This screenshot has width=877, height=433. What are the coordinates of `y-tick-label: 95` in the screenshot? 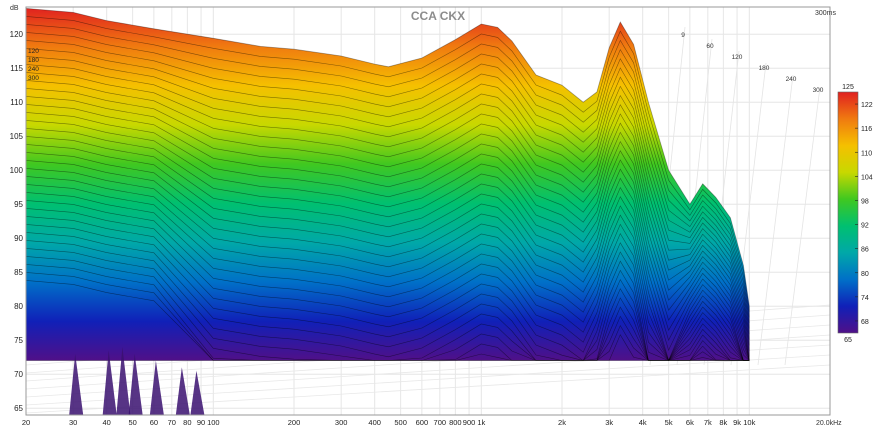 It's located at (18, 204).